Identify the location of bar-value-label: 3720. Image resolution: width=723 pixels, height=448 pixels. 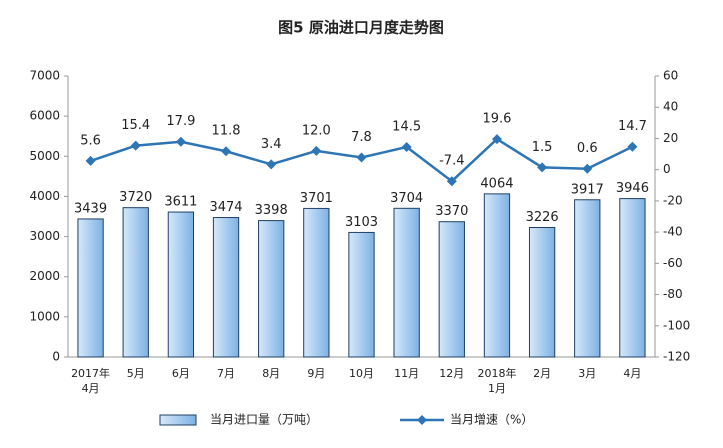
(135, 197).